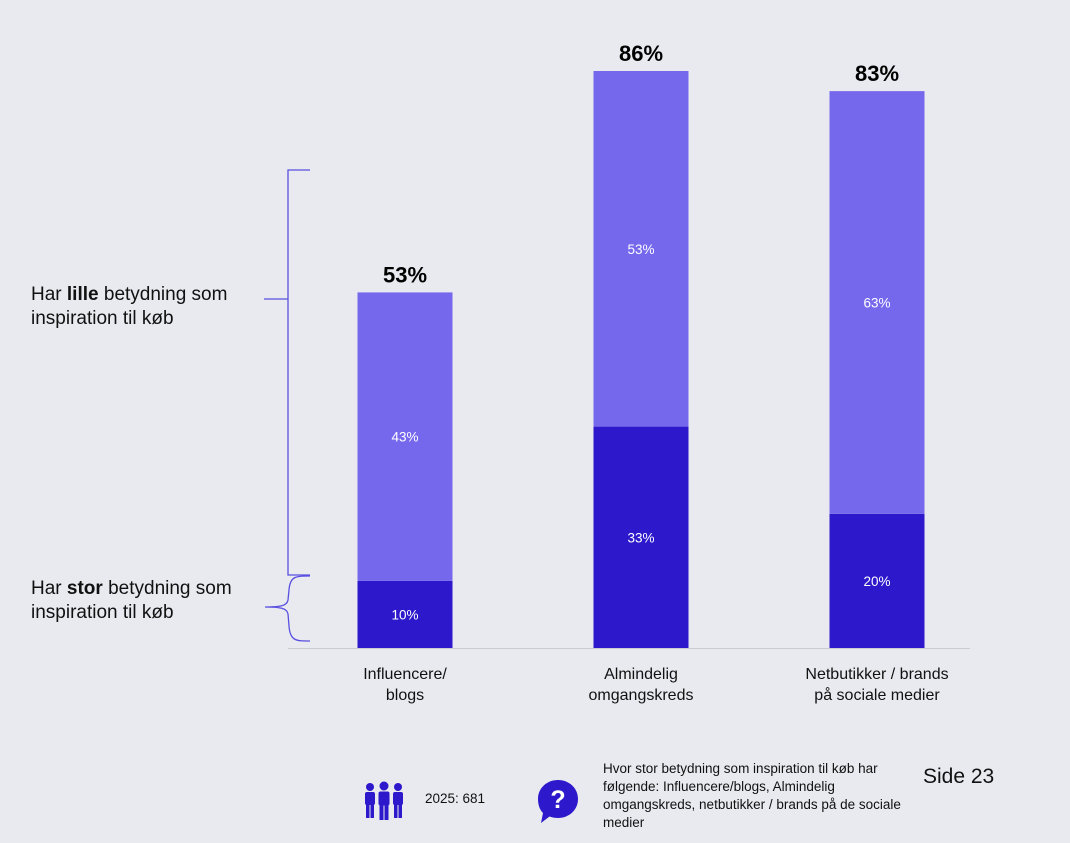  I want to click on data-label-stor-1: 10%, so click(404, 614).